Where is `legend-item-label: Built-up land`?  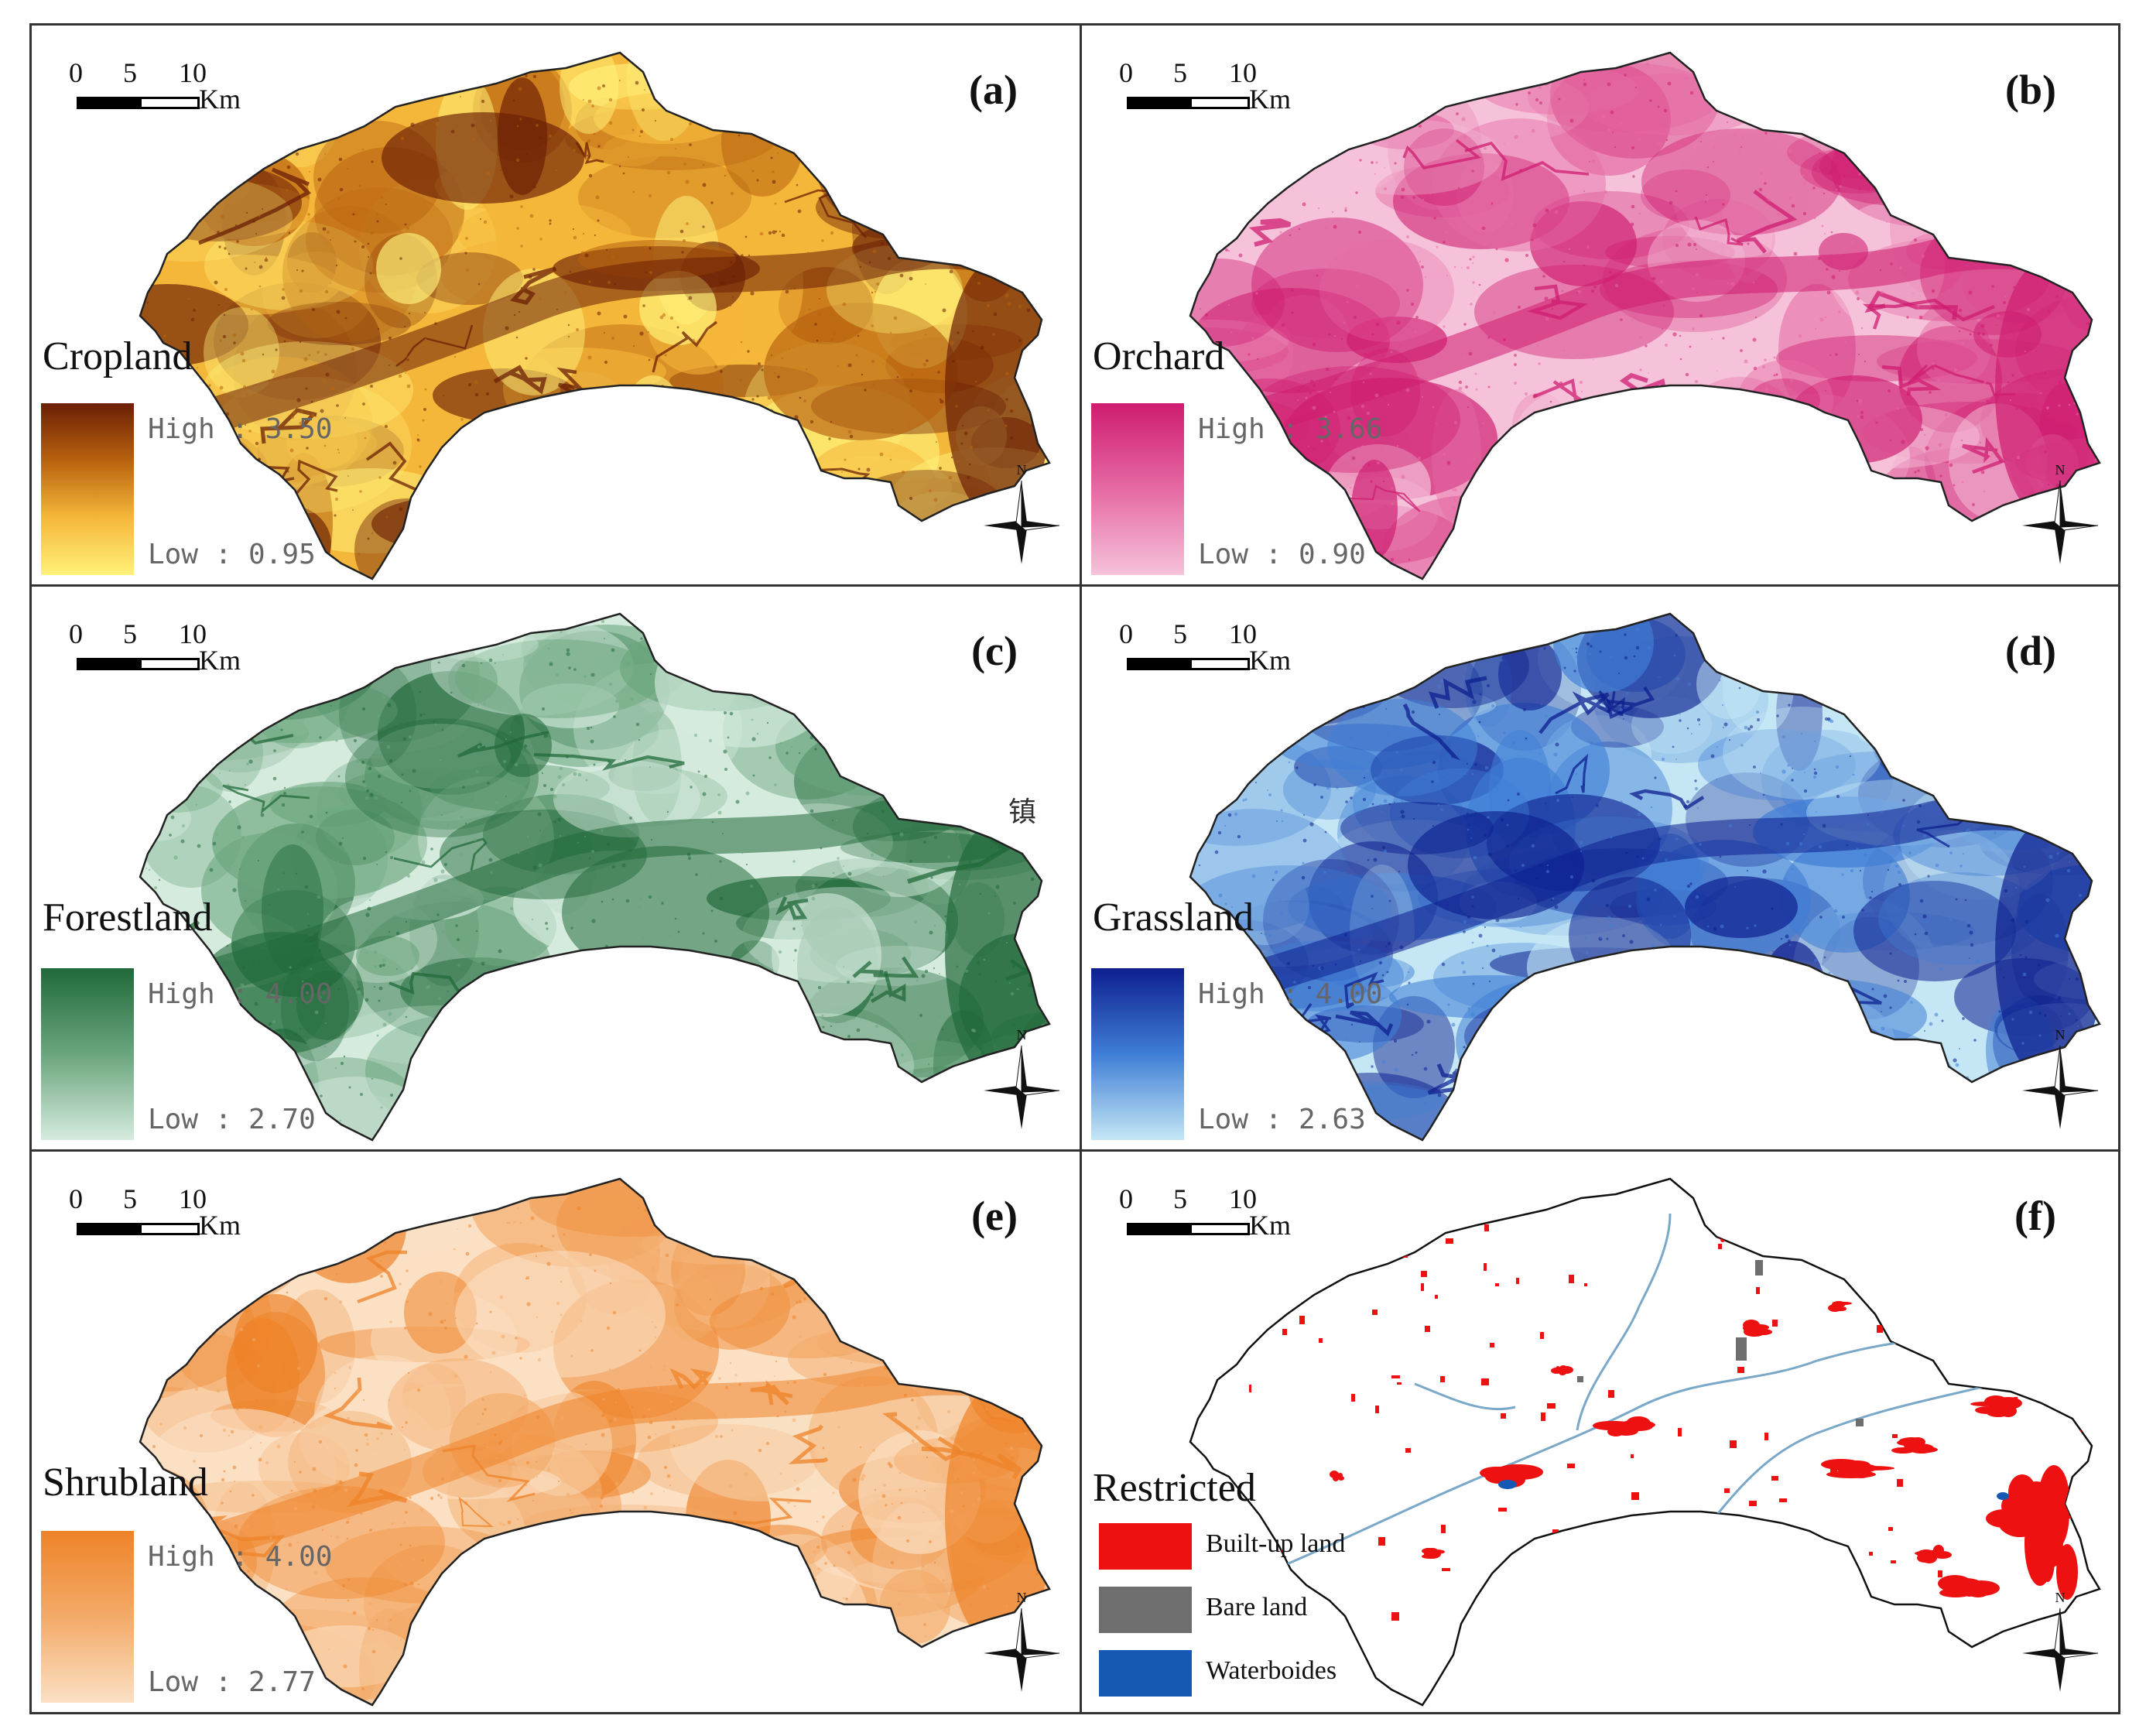 legend-item-label: Built-up land is located at coordinates (1276, 1543).